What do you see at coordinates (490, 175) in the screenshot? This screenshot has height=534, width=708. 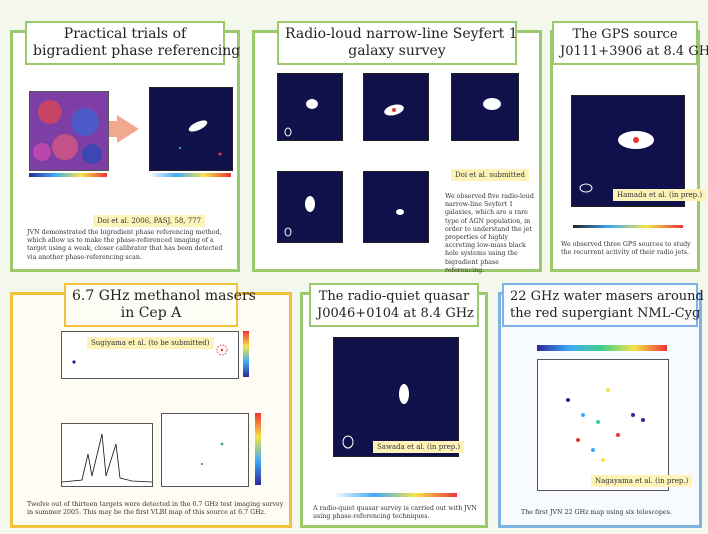 I see `citation: Doi et al. submitted` at bounding box center [490, 175].